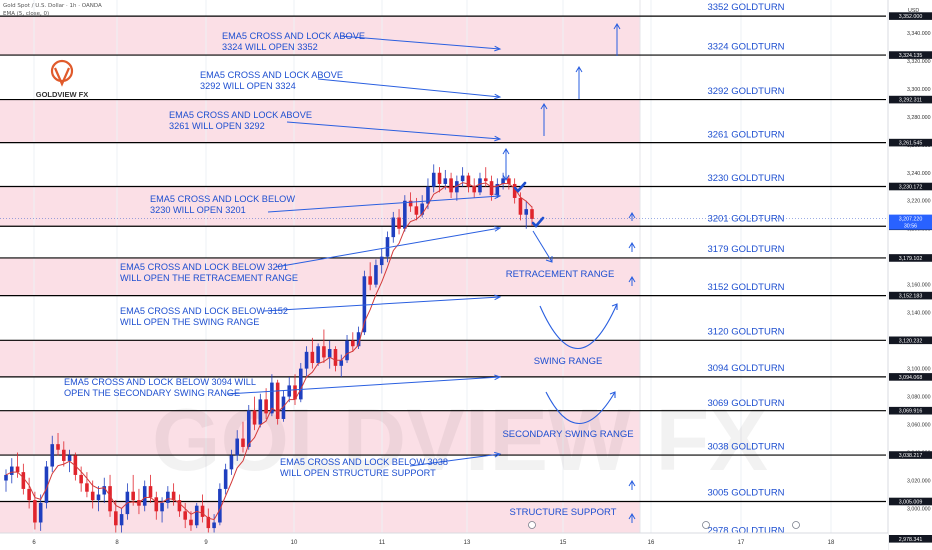 This screenshot has width=932, height=550. I want to click on annotation-arrow, so click(382, 304).